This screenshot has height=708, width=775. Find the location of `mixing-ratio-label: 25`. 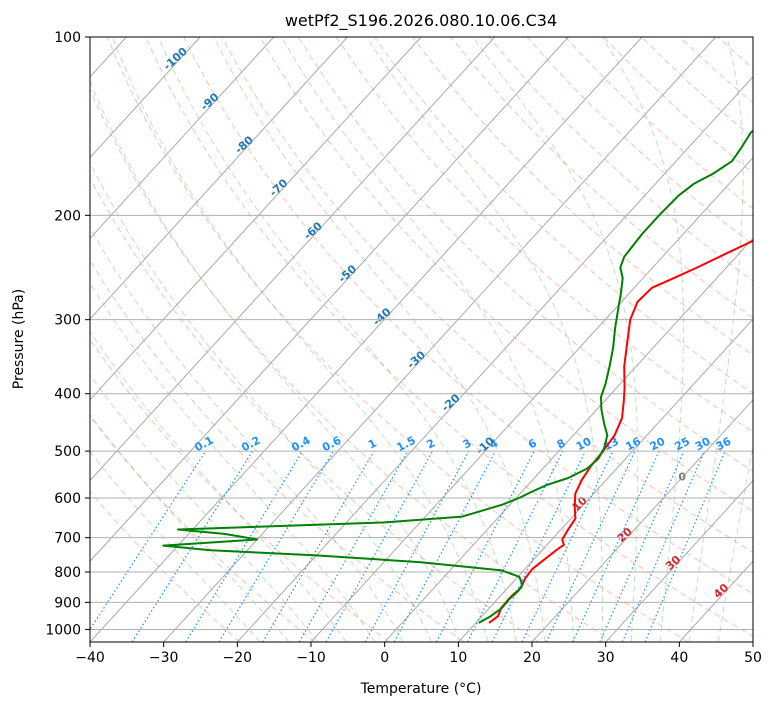

mixing-ratio-label: 25 is located at coordinates (682, 444).